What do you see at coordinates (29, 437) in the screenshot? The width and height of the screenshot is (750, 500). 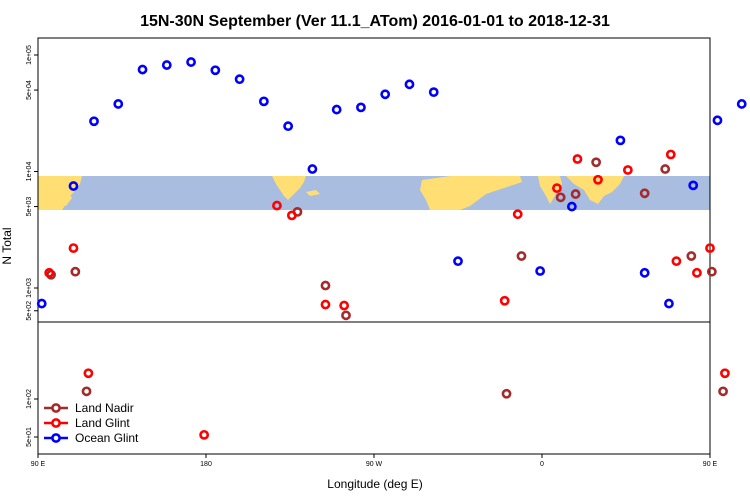 I see `y-tick-label: 5e+01` at bounding box center [29, 437].